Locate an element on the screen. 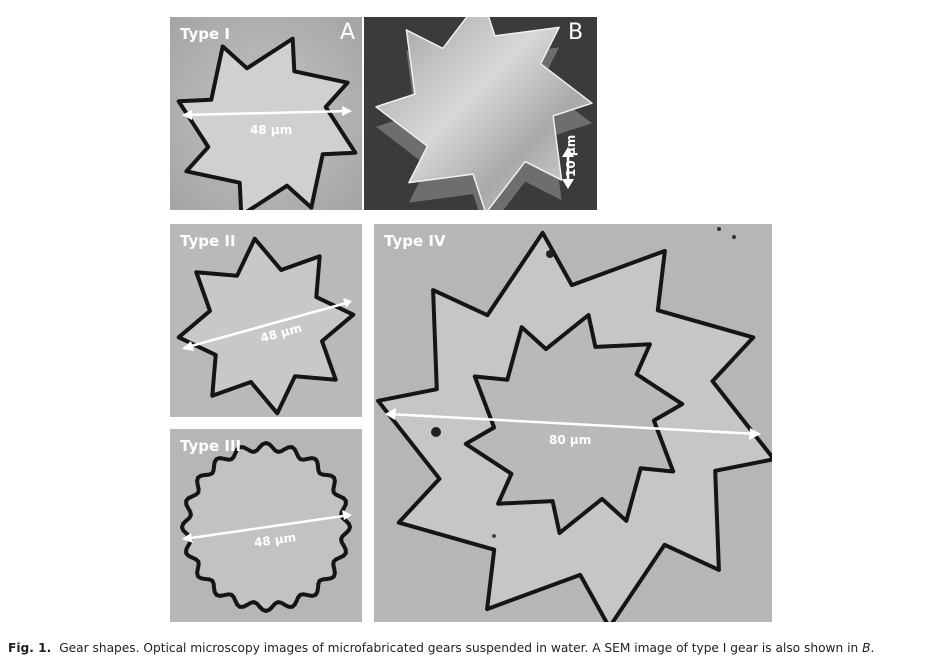 This screenshot has height=666, width=943. caption-end: . is located at coordinates (872, 648).